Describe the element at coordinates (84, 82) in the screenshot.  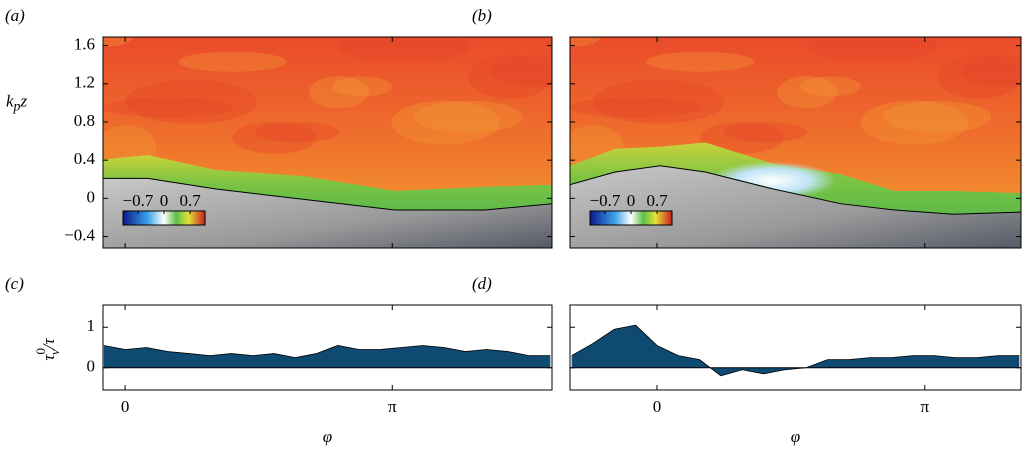
I see `y-tick-label: 1.2` at that location.